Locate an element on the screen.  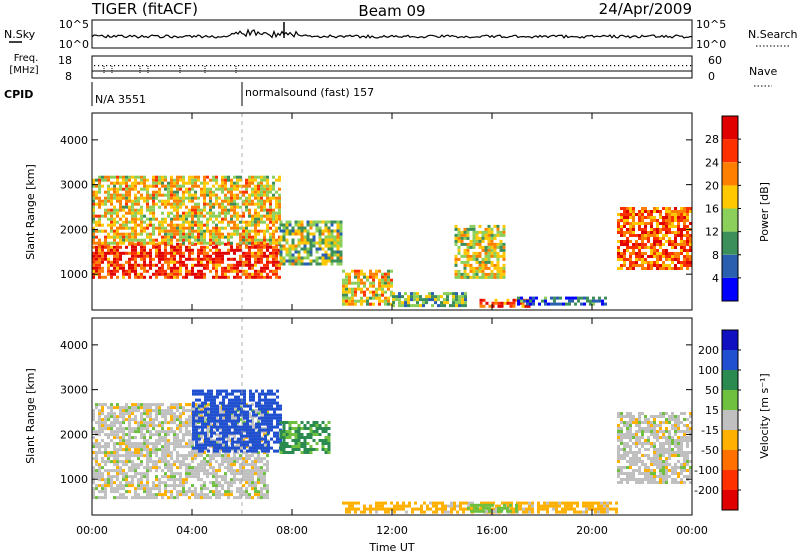
range-tick-label: 2000 is located at coordinates (74, 229).